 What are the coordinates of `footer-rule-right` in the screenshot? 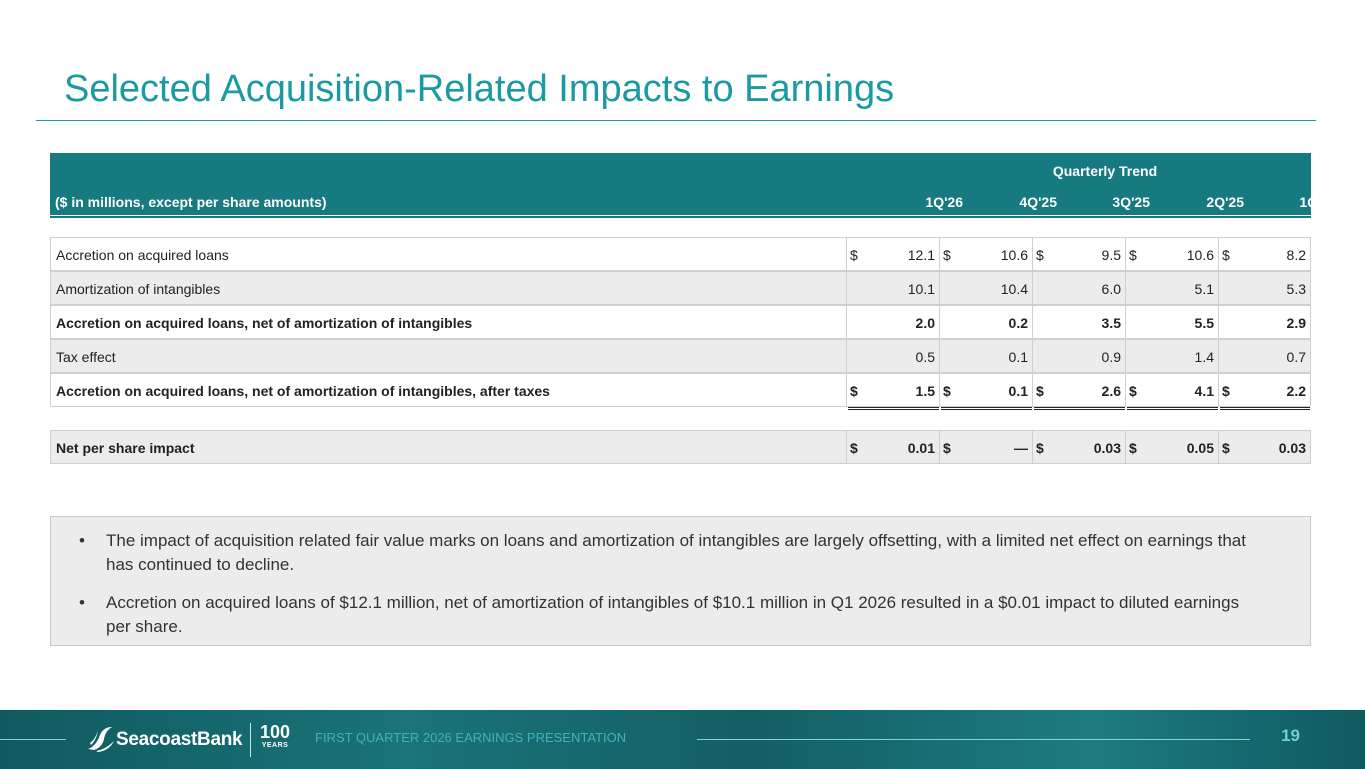 It's located at (973, 739).